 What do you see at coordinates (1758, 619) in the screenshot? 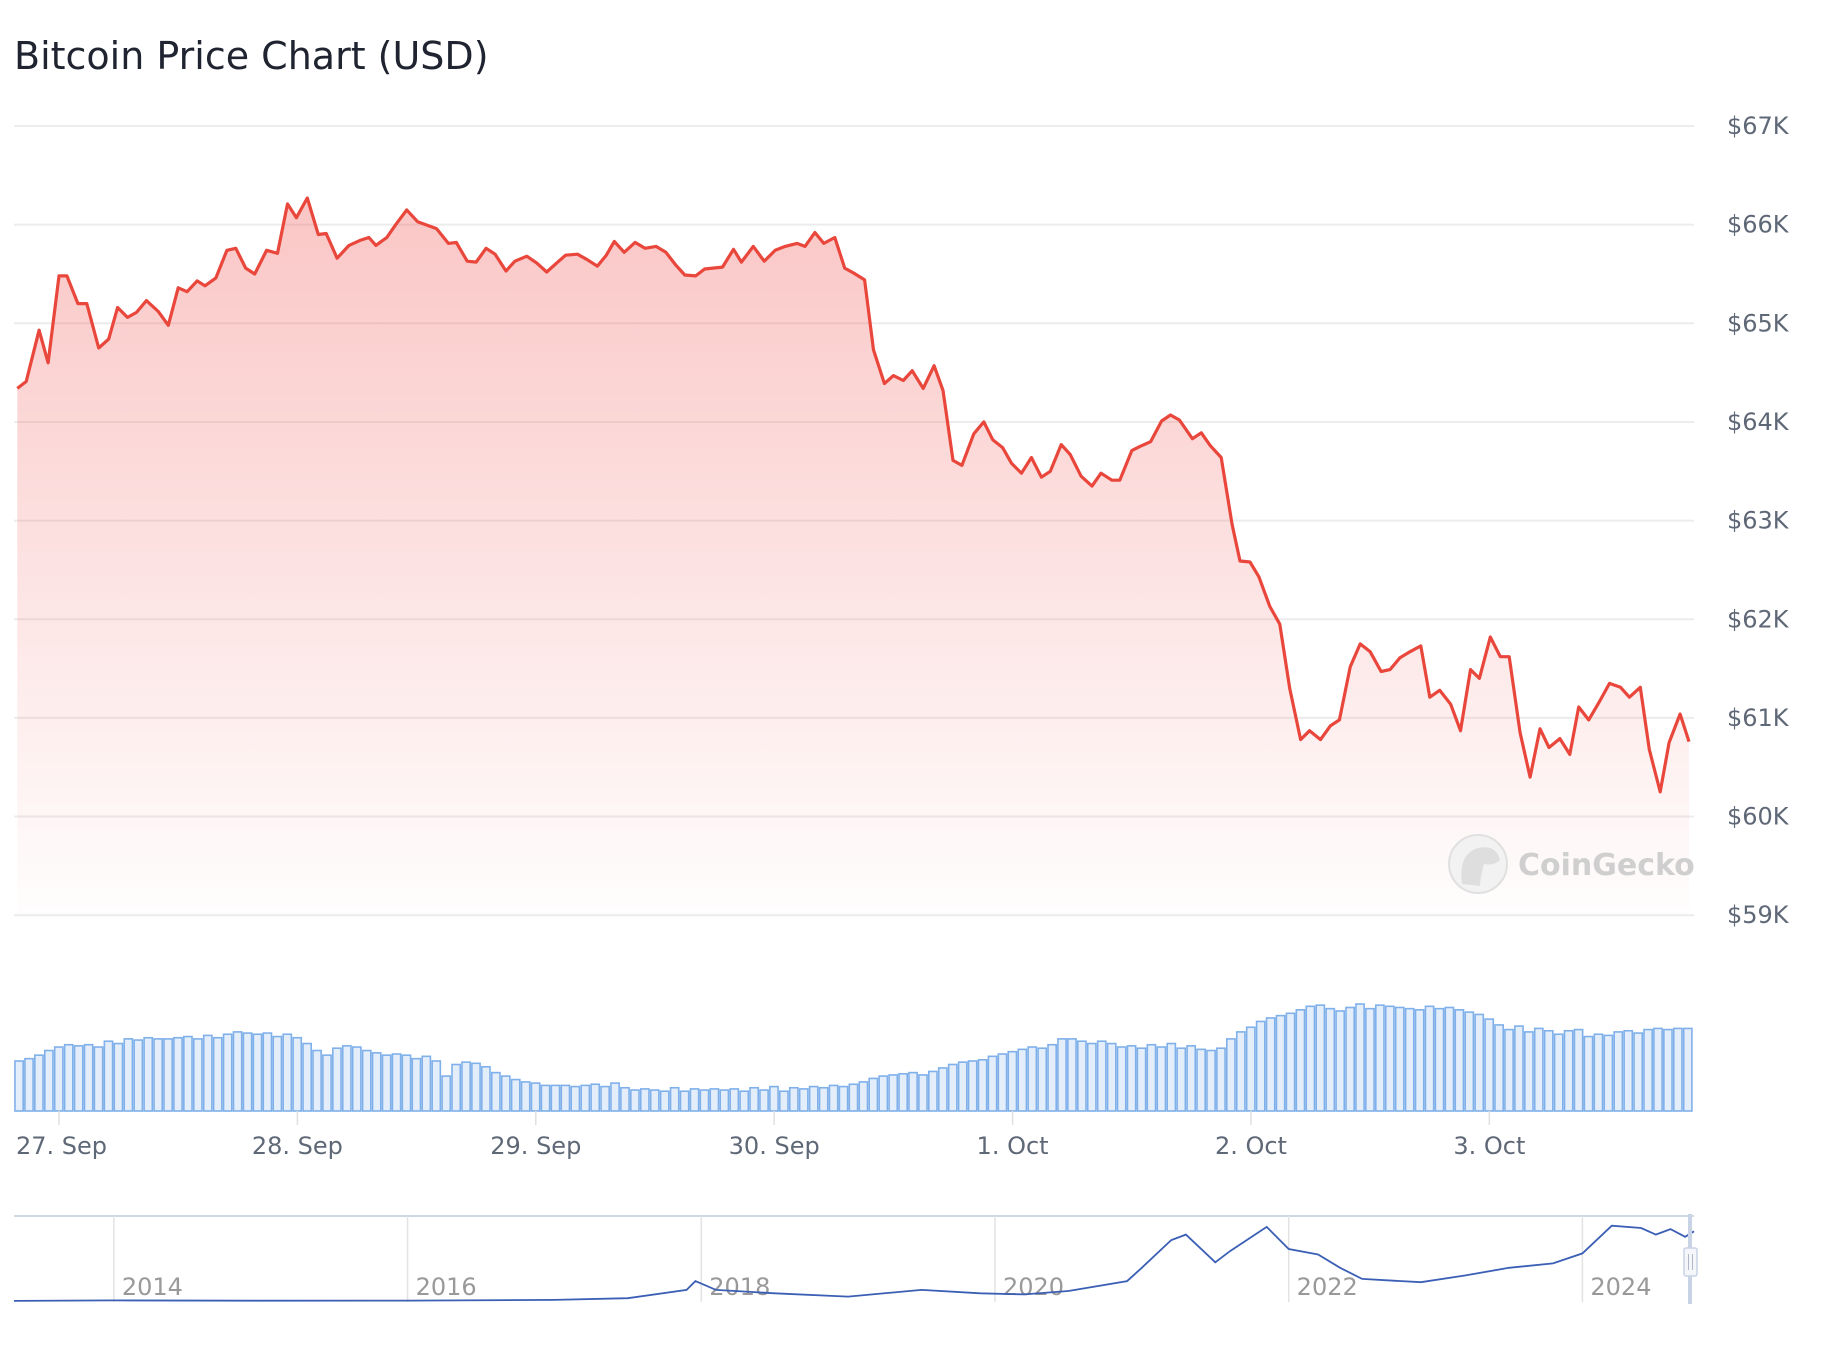
I see `y-tick-label: $62K` at bounding box center [1758, 619].